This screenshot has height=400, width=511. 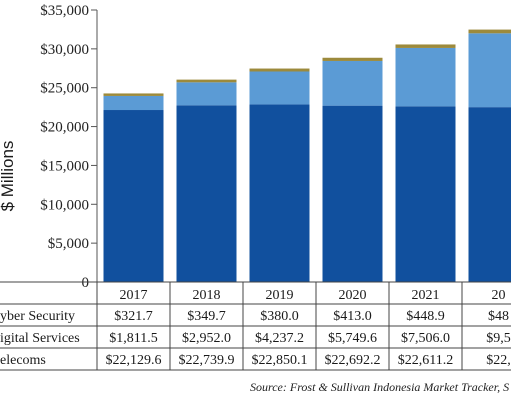 What do you see at coordinates (498, 360) in the screenshot?
I see `table-value: $22,` at bounding box center [498, 360].